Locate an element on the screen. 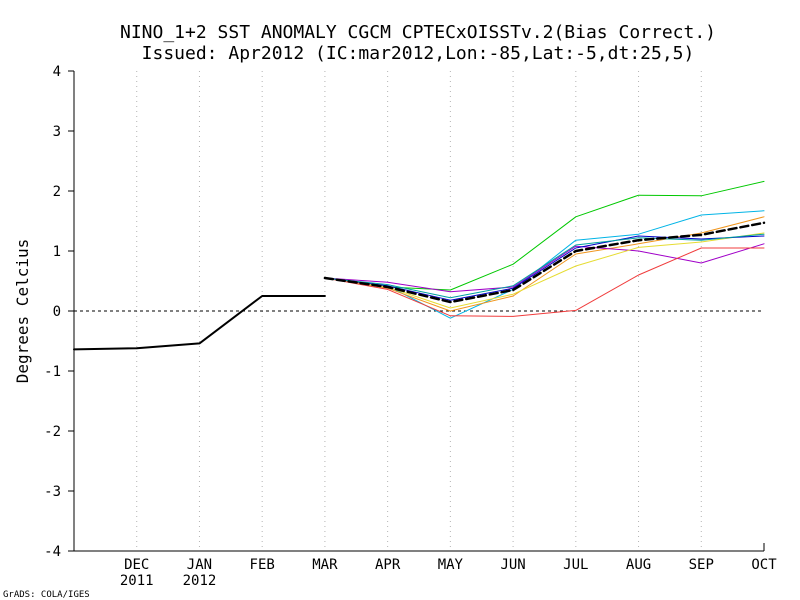  x-tick-label-jul: JUL is located at coordinates (575, 565).